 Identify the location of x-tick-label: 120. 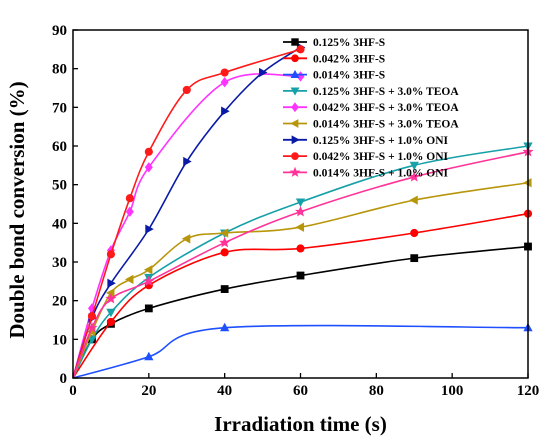
(528, 391).